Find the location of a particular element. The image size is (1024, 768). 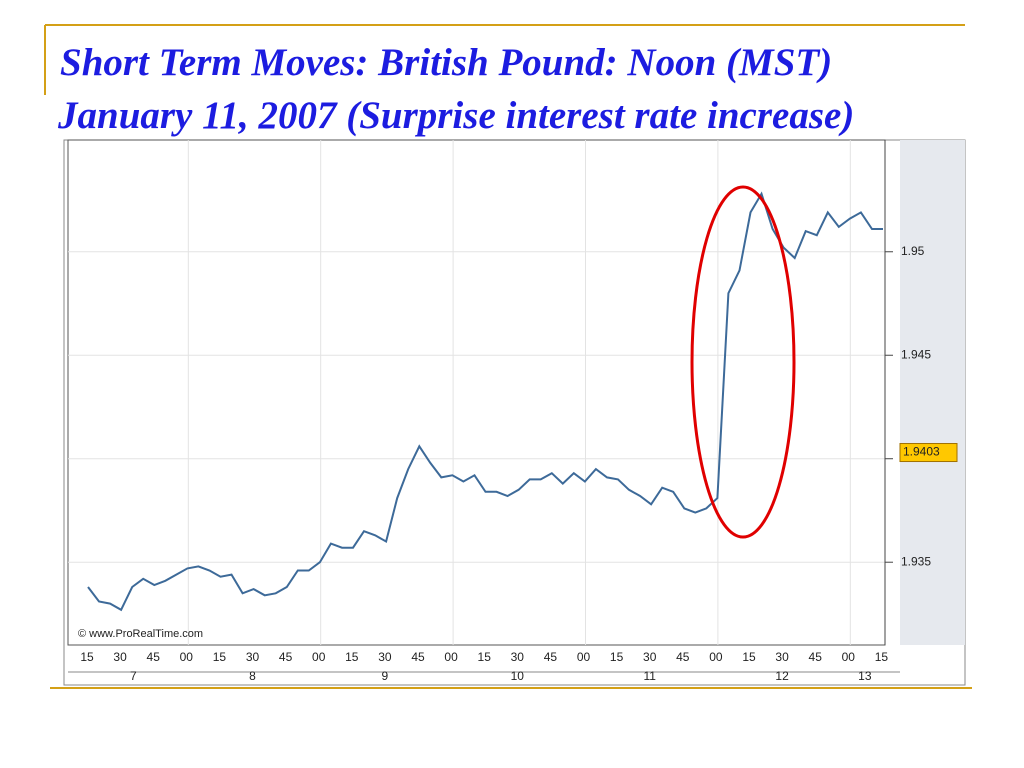

hour-label: 10 is located at coordinates (518, 676).